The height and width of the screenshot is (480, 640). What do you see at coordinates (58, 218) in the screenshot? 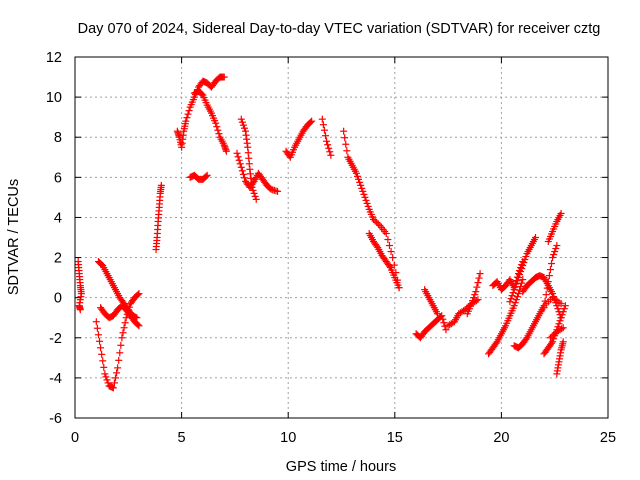
I see `y-tick-label: 4` at bounding box center [58, 218].